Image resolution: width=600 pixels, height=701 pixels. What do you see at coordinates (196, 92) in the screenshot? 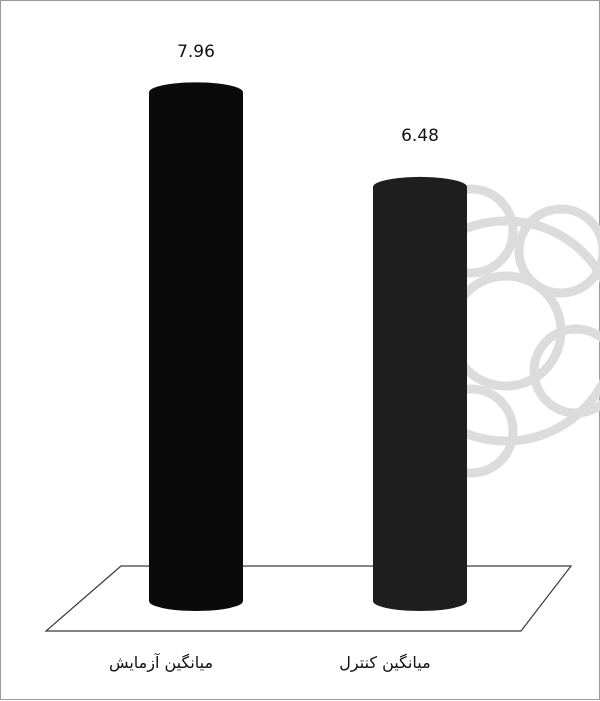
I see `bar-experiment-top` at bounding box center [196, 92].